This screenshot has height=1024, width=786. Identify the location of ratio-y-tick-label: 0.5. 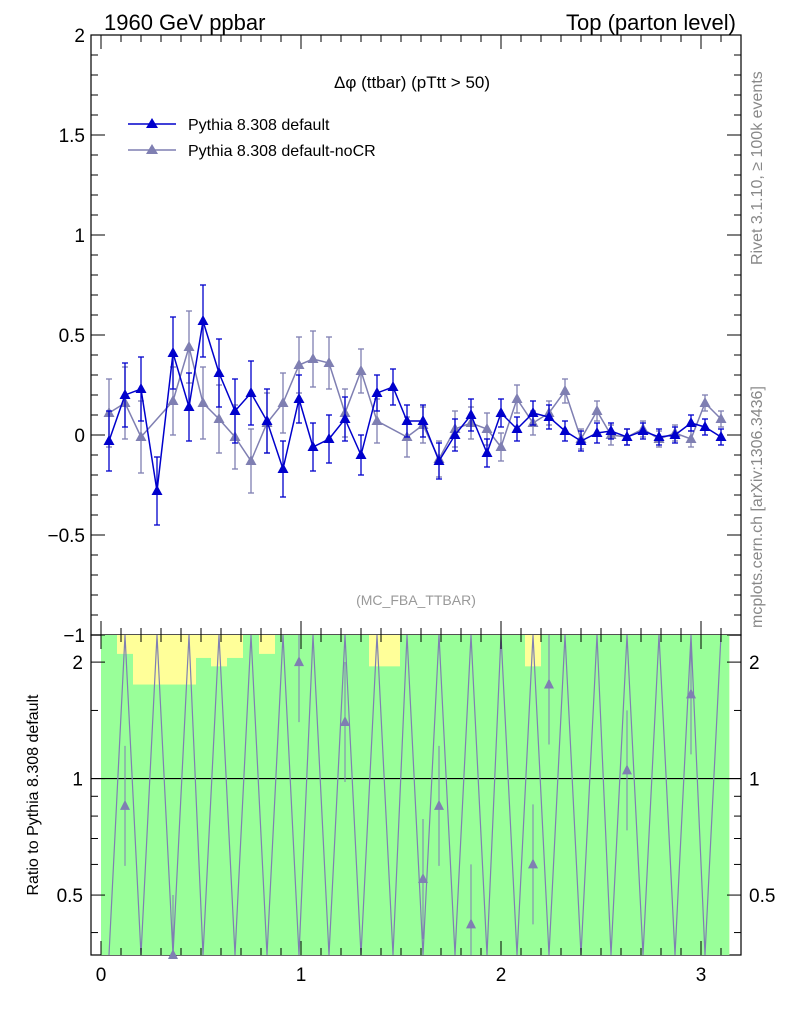
(70, 896).